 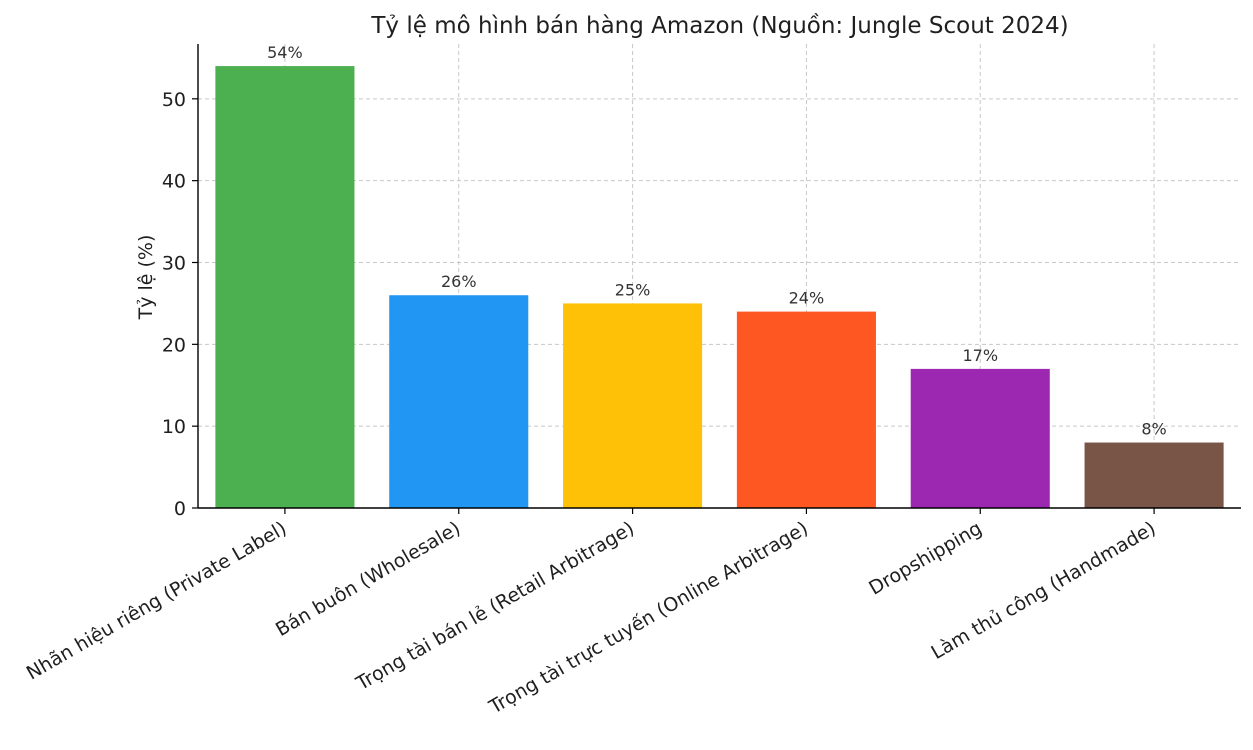 I want to click on y-tick-label: 20, so click(x=174, y=345).